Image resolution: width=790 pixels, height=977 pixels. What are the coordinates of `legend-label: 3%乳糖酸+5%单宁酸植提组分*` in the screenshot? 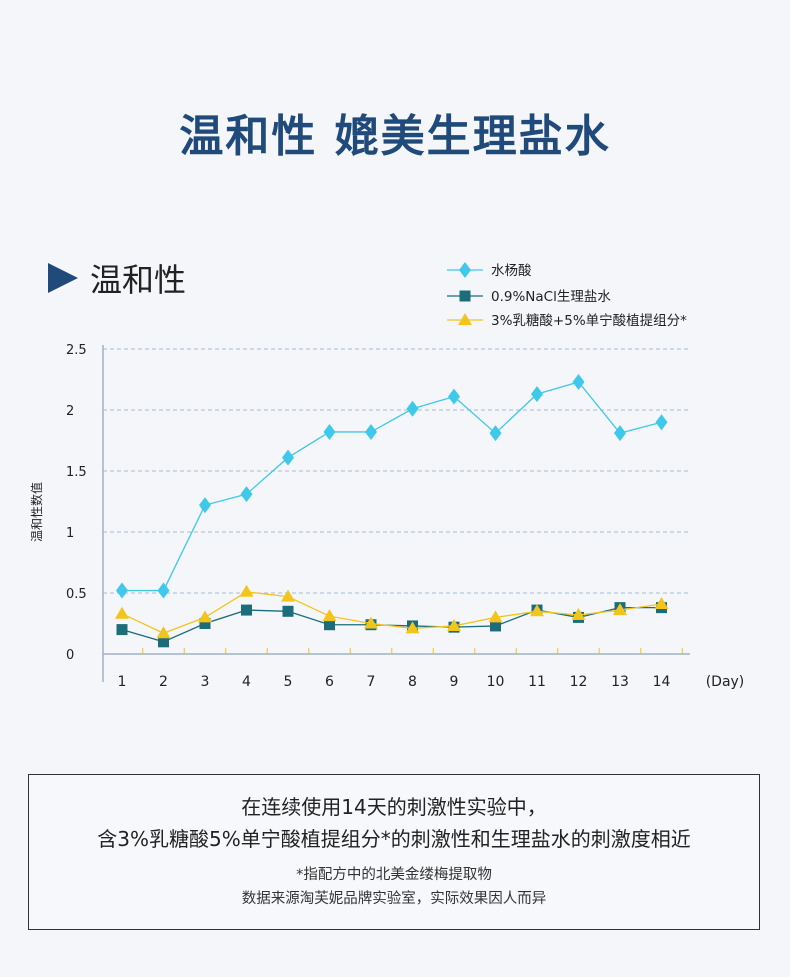 It's located at (589, 320).